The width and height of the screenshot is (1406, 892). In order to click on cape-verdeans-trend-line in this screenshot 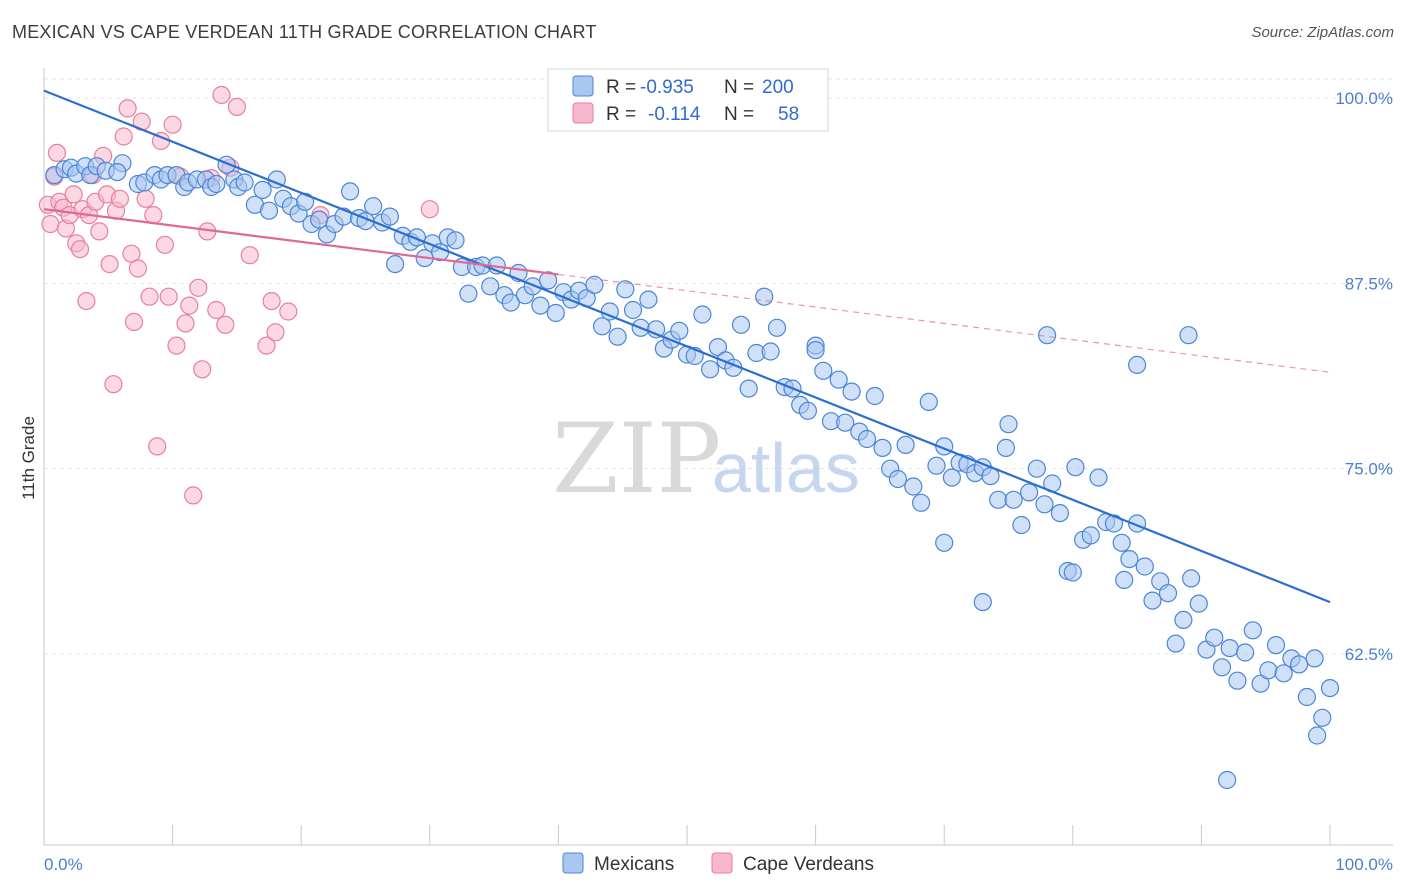, I will do `click(301, 242)`.